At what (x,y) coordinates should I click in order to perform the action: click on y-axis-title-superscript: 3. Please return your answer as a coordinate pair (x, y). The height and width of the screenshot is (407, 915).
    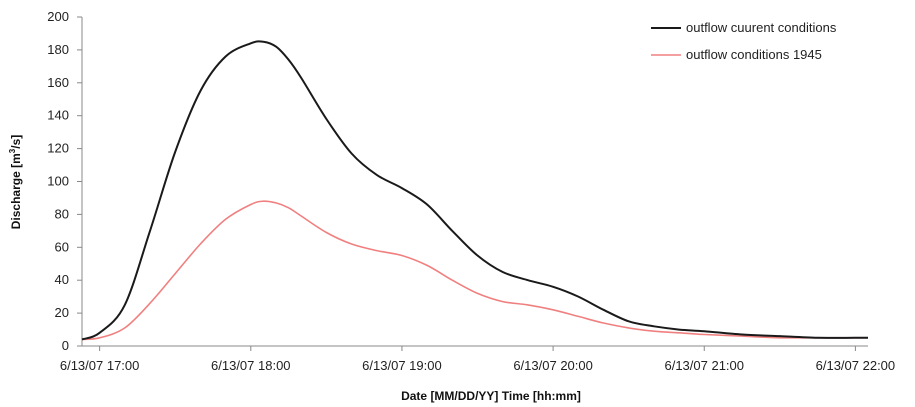
    Looking at the image, I should click on (12, 150).